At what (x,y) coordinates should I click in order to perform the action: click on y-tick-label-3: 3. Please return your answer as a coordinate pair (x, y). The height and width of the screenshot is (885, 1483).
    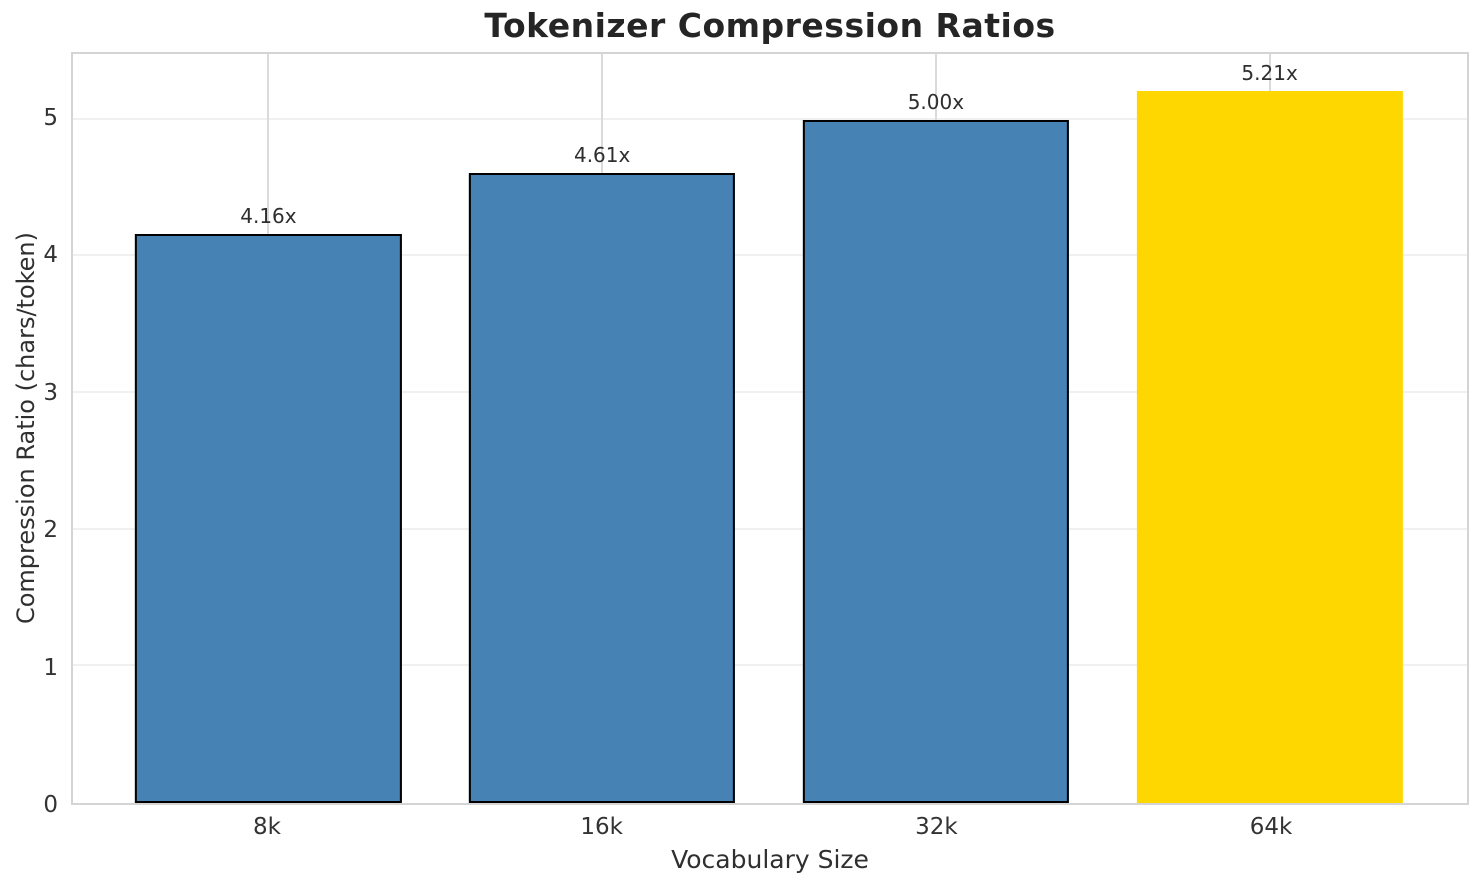
    Looking at the image, I should click on (50, 392).